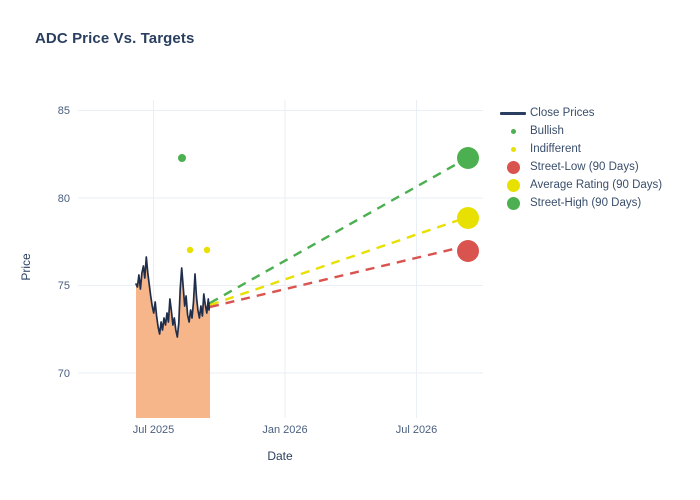 This screenshot has width=700, height=500. Describe the element at coordinates (513, 185) in the screenshot. I see `average-rating-dot-icon` at that location.